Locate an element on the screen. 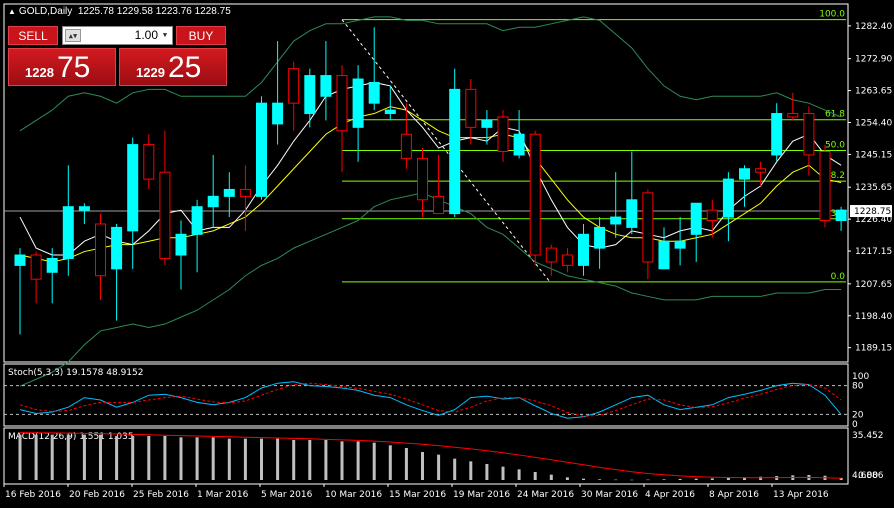 Image resolution: width=894 pixels, height=508 pixels. date-tick-label: 15 Mar 2016 is located at coordinates (417, 495).